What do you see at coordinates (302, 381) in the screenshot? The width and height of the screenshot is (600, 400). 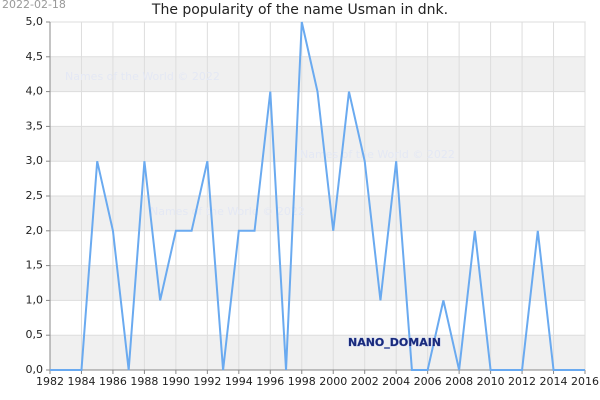 I see `x-tick-label: 1998` at bounding box center [302, 381].